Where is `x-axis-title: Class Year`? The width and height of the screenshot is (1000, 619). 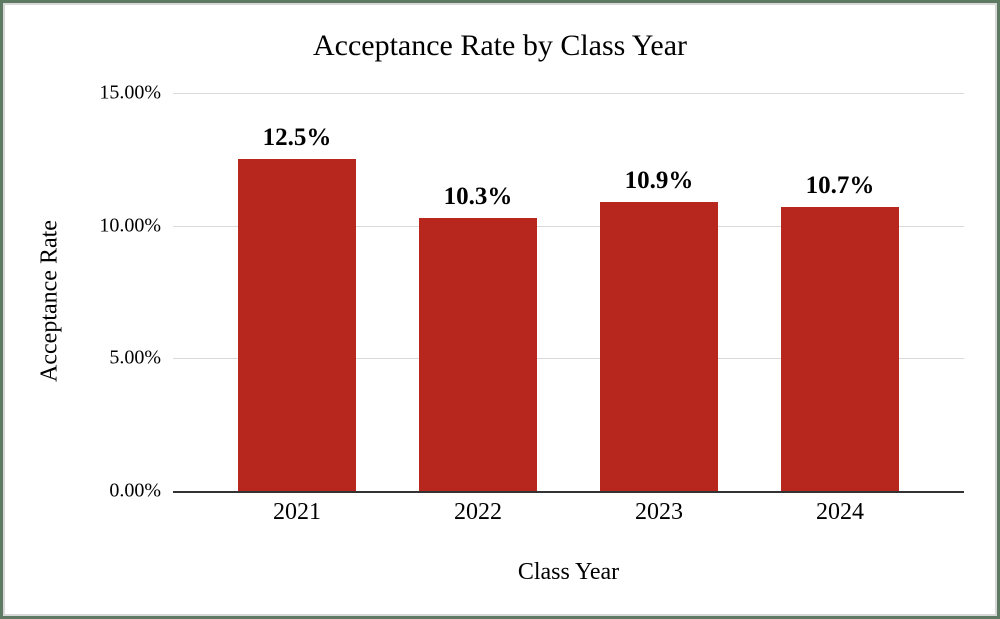
x-axis-title: Class Year is located at coordinates (568, 572).